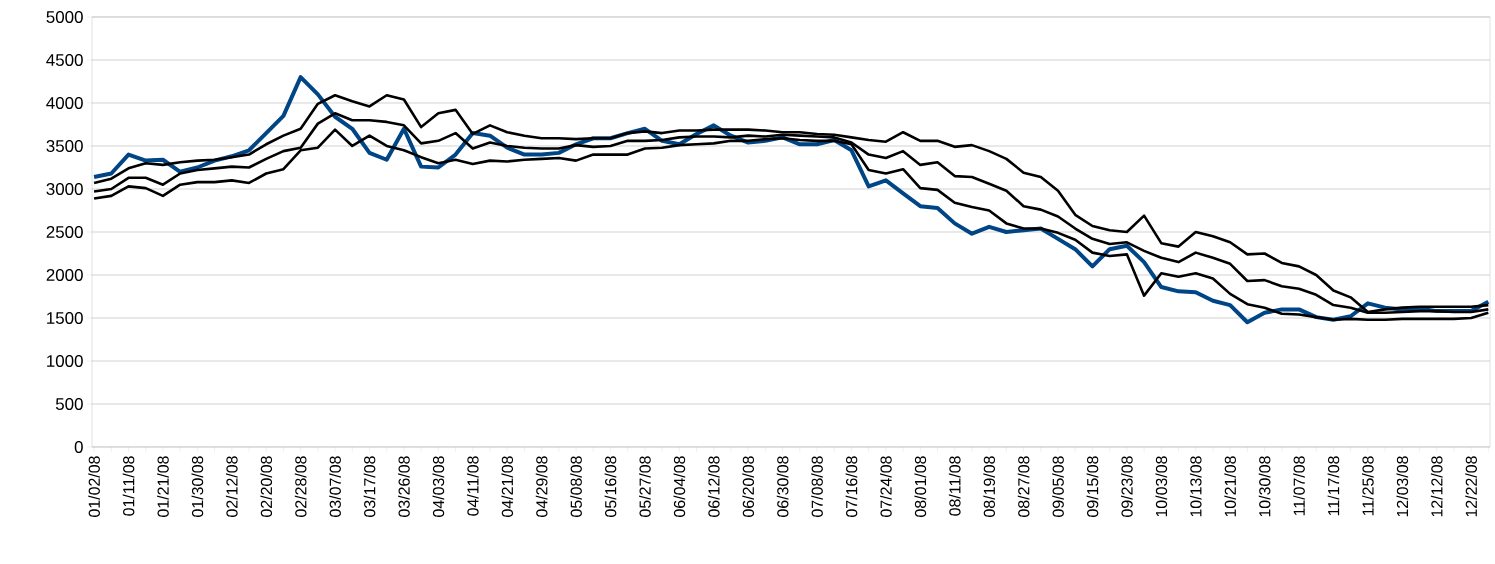  Describe the element at coordinates (266, 486) in the screenshot. I see `x-tick-label: 02/20/08` at that location.